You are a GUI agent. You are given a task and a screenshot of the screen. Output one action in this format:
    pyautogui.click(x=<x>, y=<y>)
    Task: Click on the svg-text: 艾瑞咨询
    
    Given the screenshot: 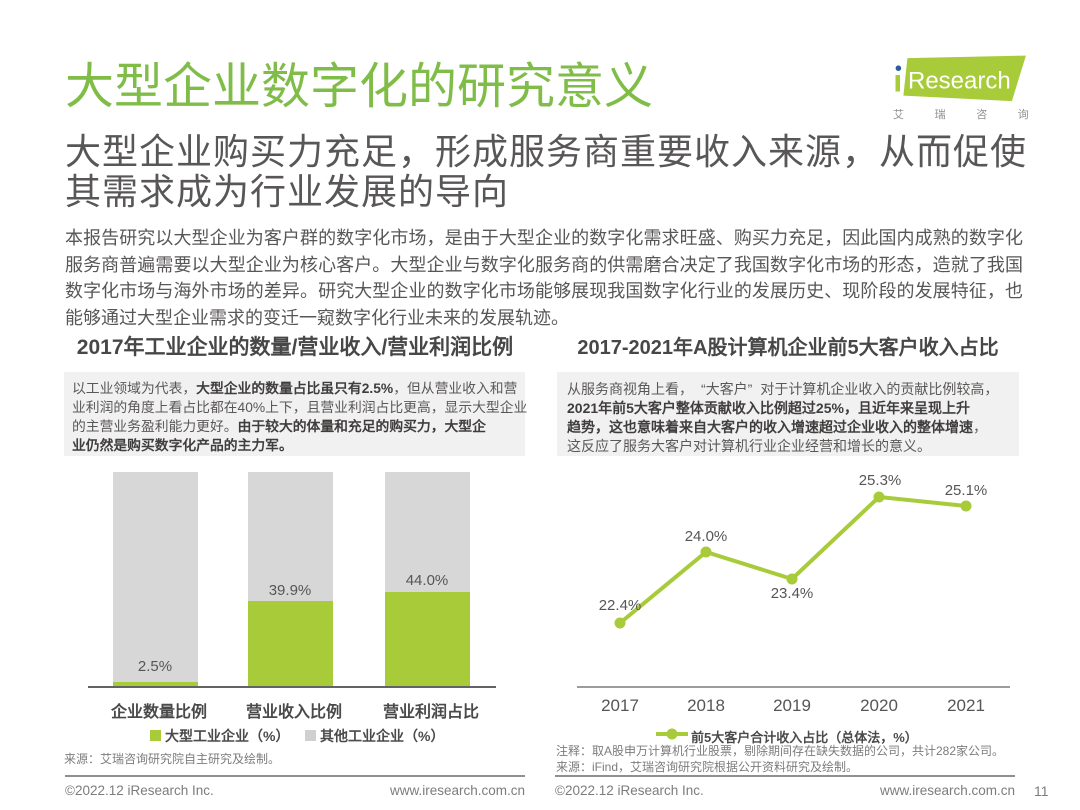 What is the action you would take?
    pyautogui.click(x=966, y=114)
    